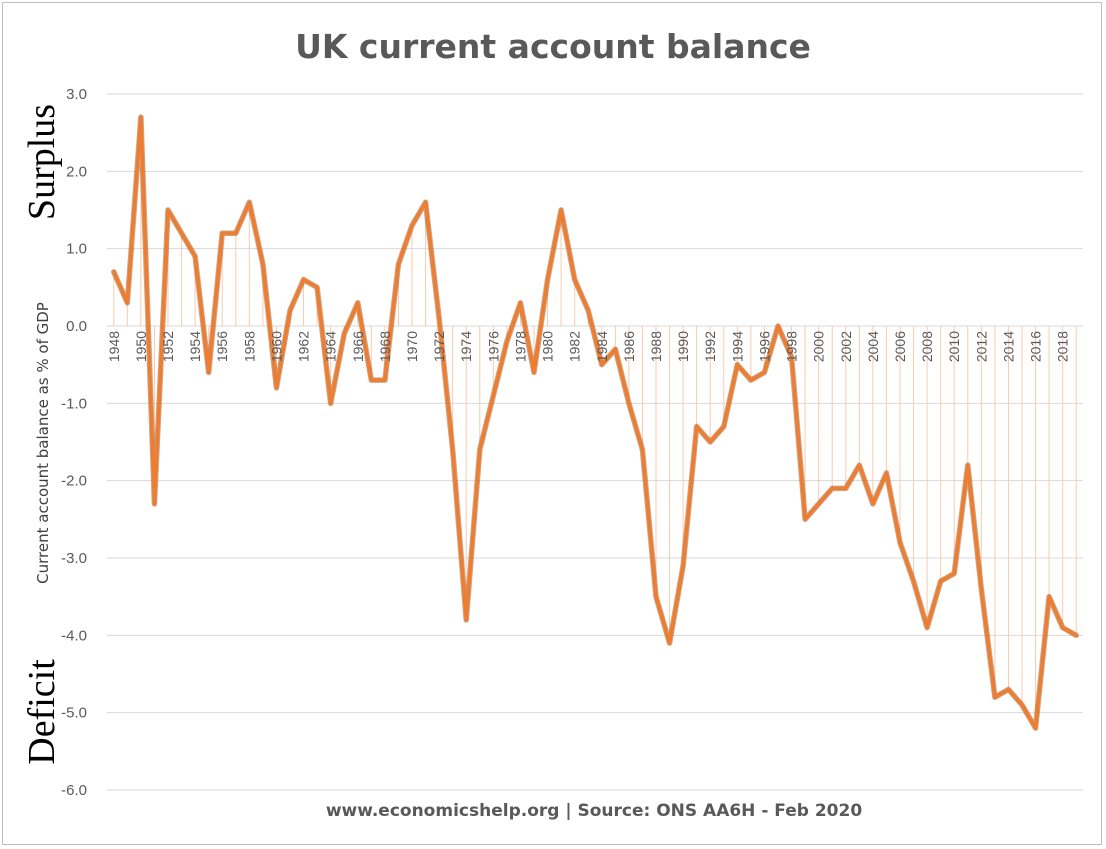  I want to click on x-tick-label: 1972, so click(439, 346).